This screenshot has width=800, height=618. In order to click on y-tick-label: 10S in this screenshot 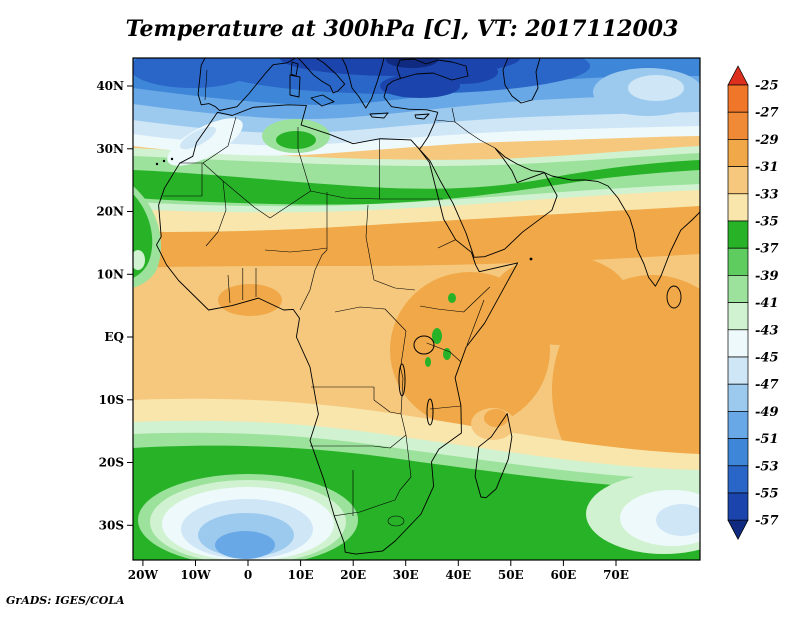, I will do `click(111, 400)`.